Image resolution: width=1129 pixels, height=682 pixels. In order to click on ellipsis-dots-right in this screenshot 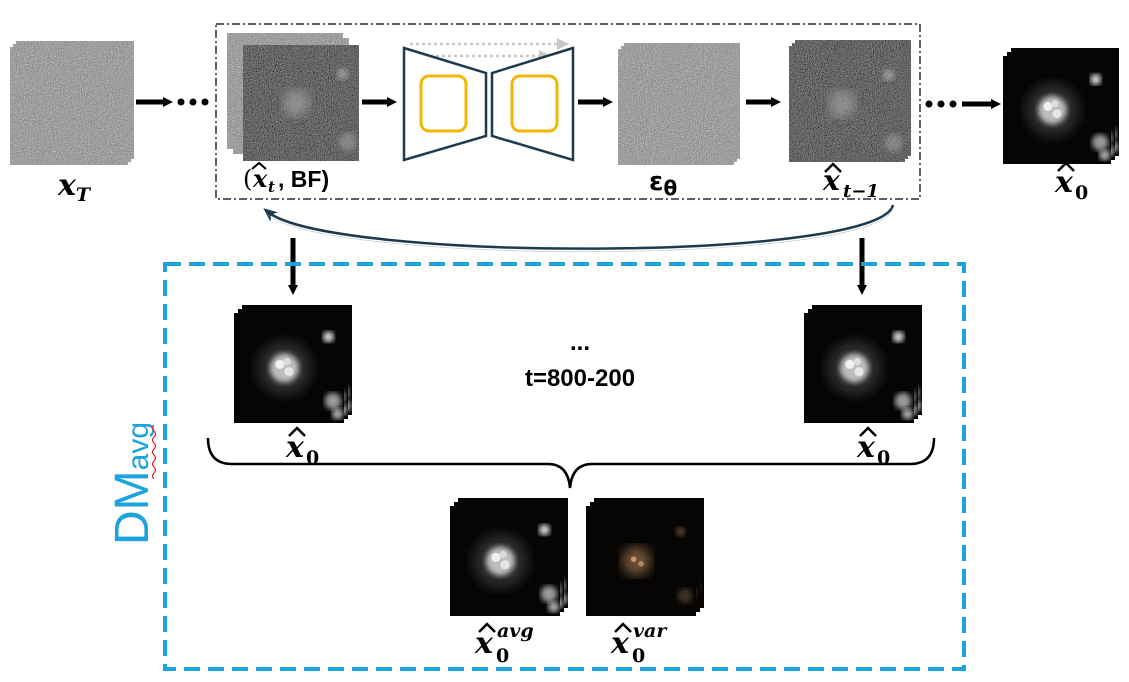, I will do `click(941, 104)`.